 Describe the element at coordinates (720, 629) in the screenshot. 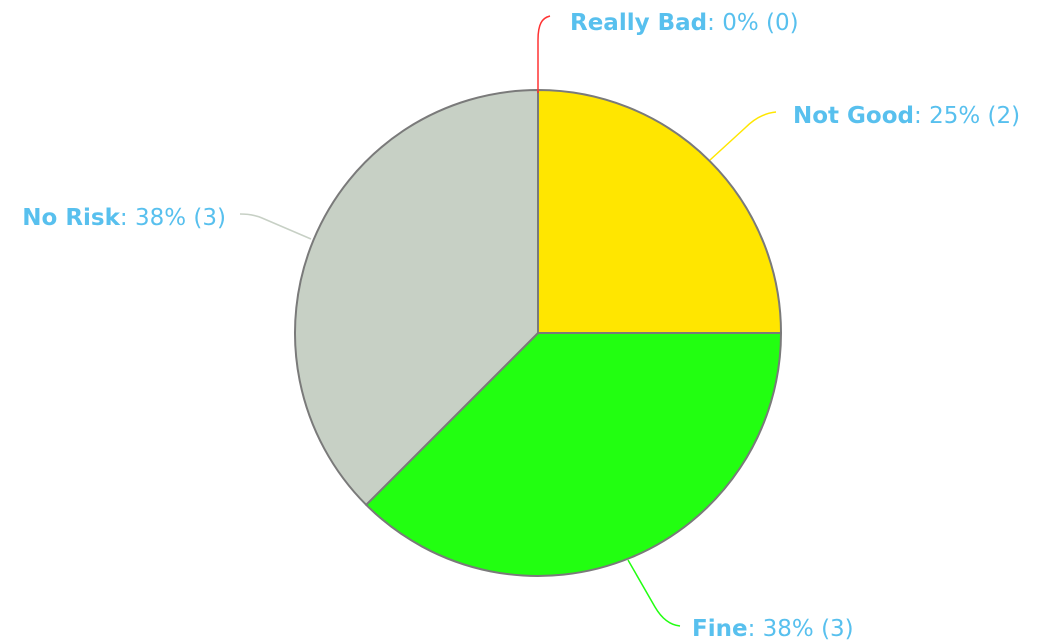

I see `slice-label-name: Fine` at that location.